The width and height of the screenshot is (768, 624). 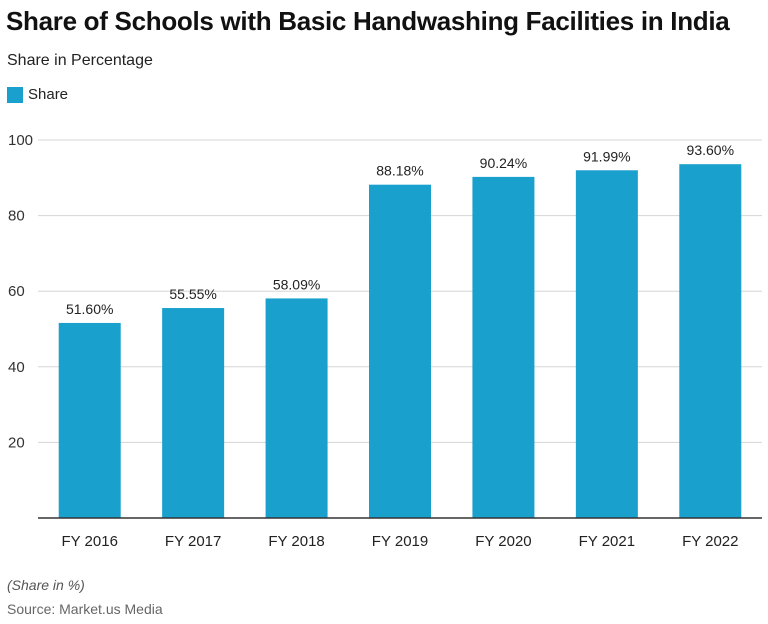 What do you see at coordinates (607, 541) in the screenshot?
I see `x-tick-label: FY 2021` at bounding box center [607, 541].